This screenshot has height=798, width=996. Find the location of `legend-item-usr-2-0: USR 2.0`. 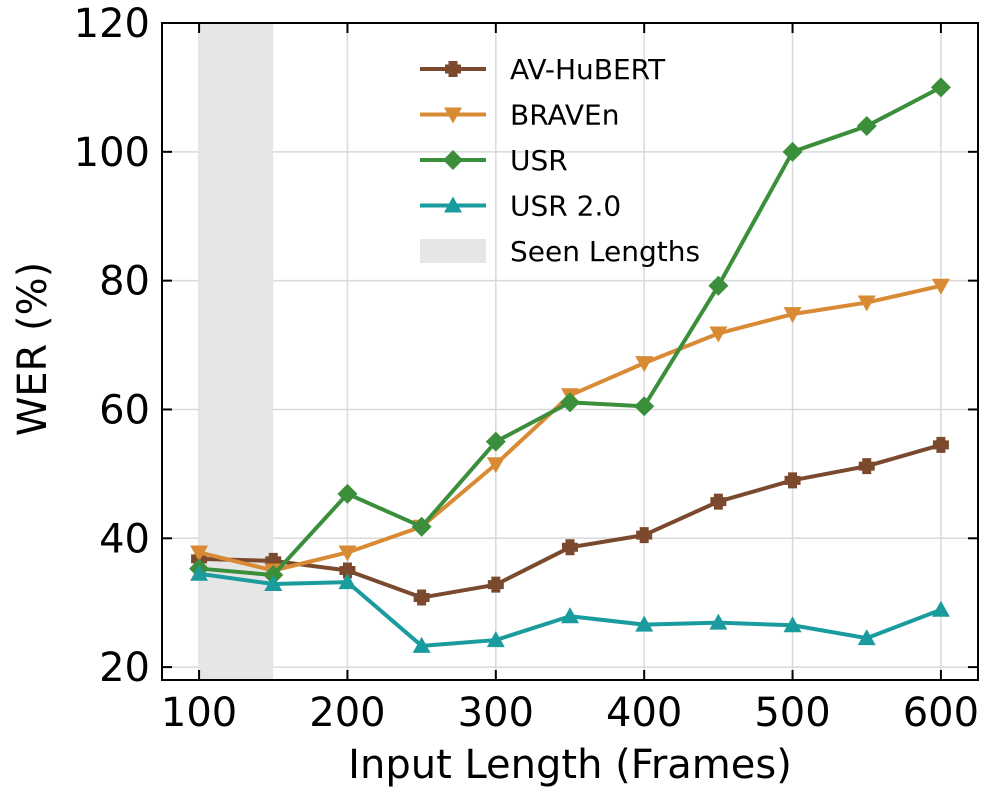

legend-item-usr-2-0: USR 2.0 is located at coordinates (520, 206).